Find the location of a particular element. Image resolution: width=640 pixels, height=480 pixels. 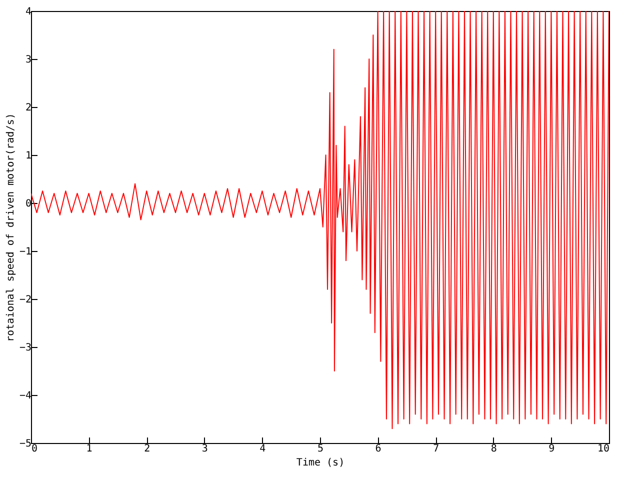

x-tick-label: 3 is located at coordinates (205, 449).